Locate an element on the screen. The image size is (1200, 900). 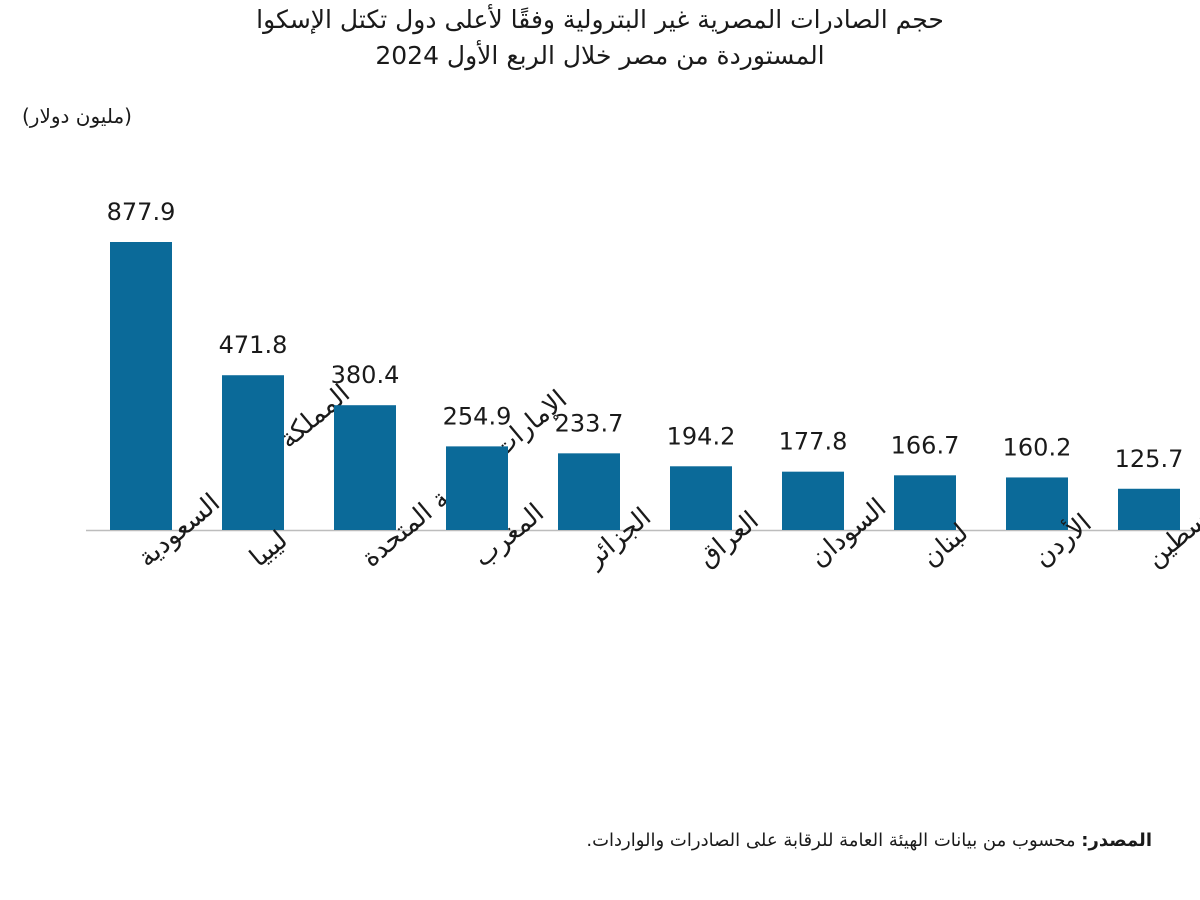
data-label: 380.4 is located at coordinates (365, 375).